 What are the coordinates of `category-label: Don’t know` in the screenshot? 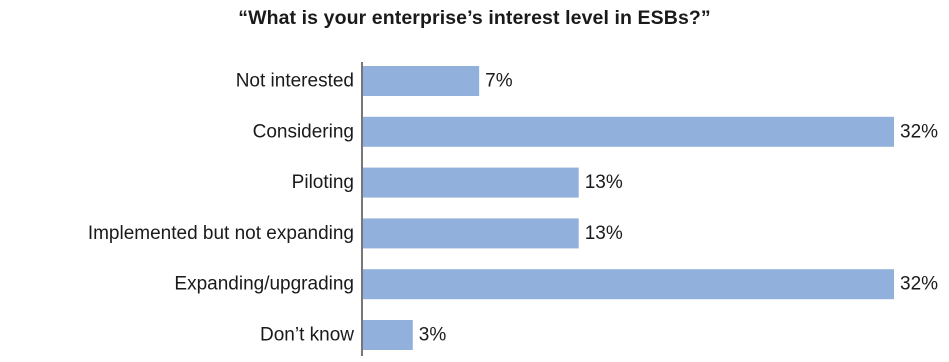 It's located at (307, 335).